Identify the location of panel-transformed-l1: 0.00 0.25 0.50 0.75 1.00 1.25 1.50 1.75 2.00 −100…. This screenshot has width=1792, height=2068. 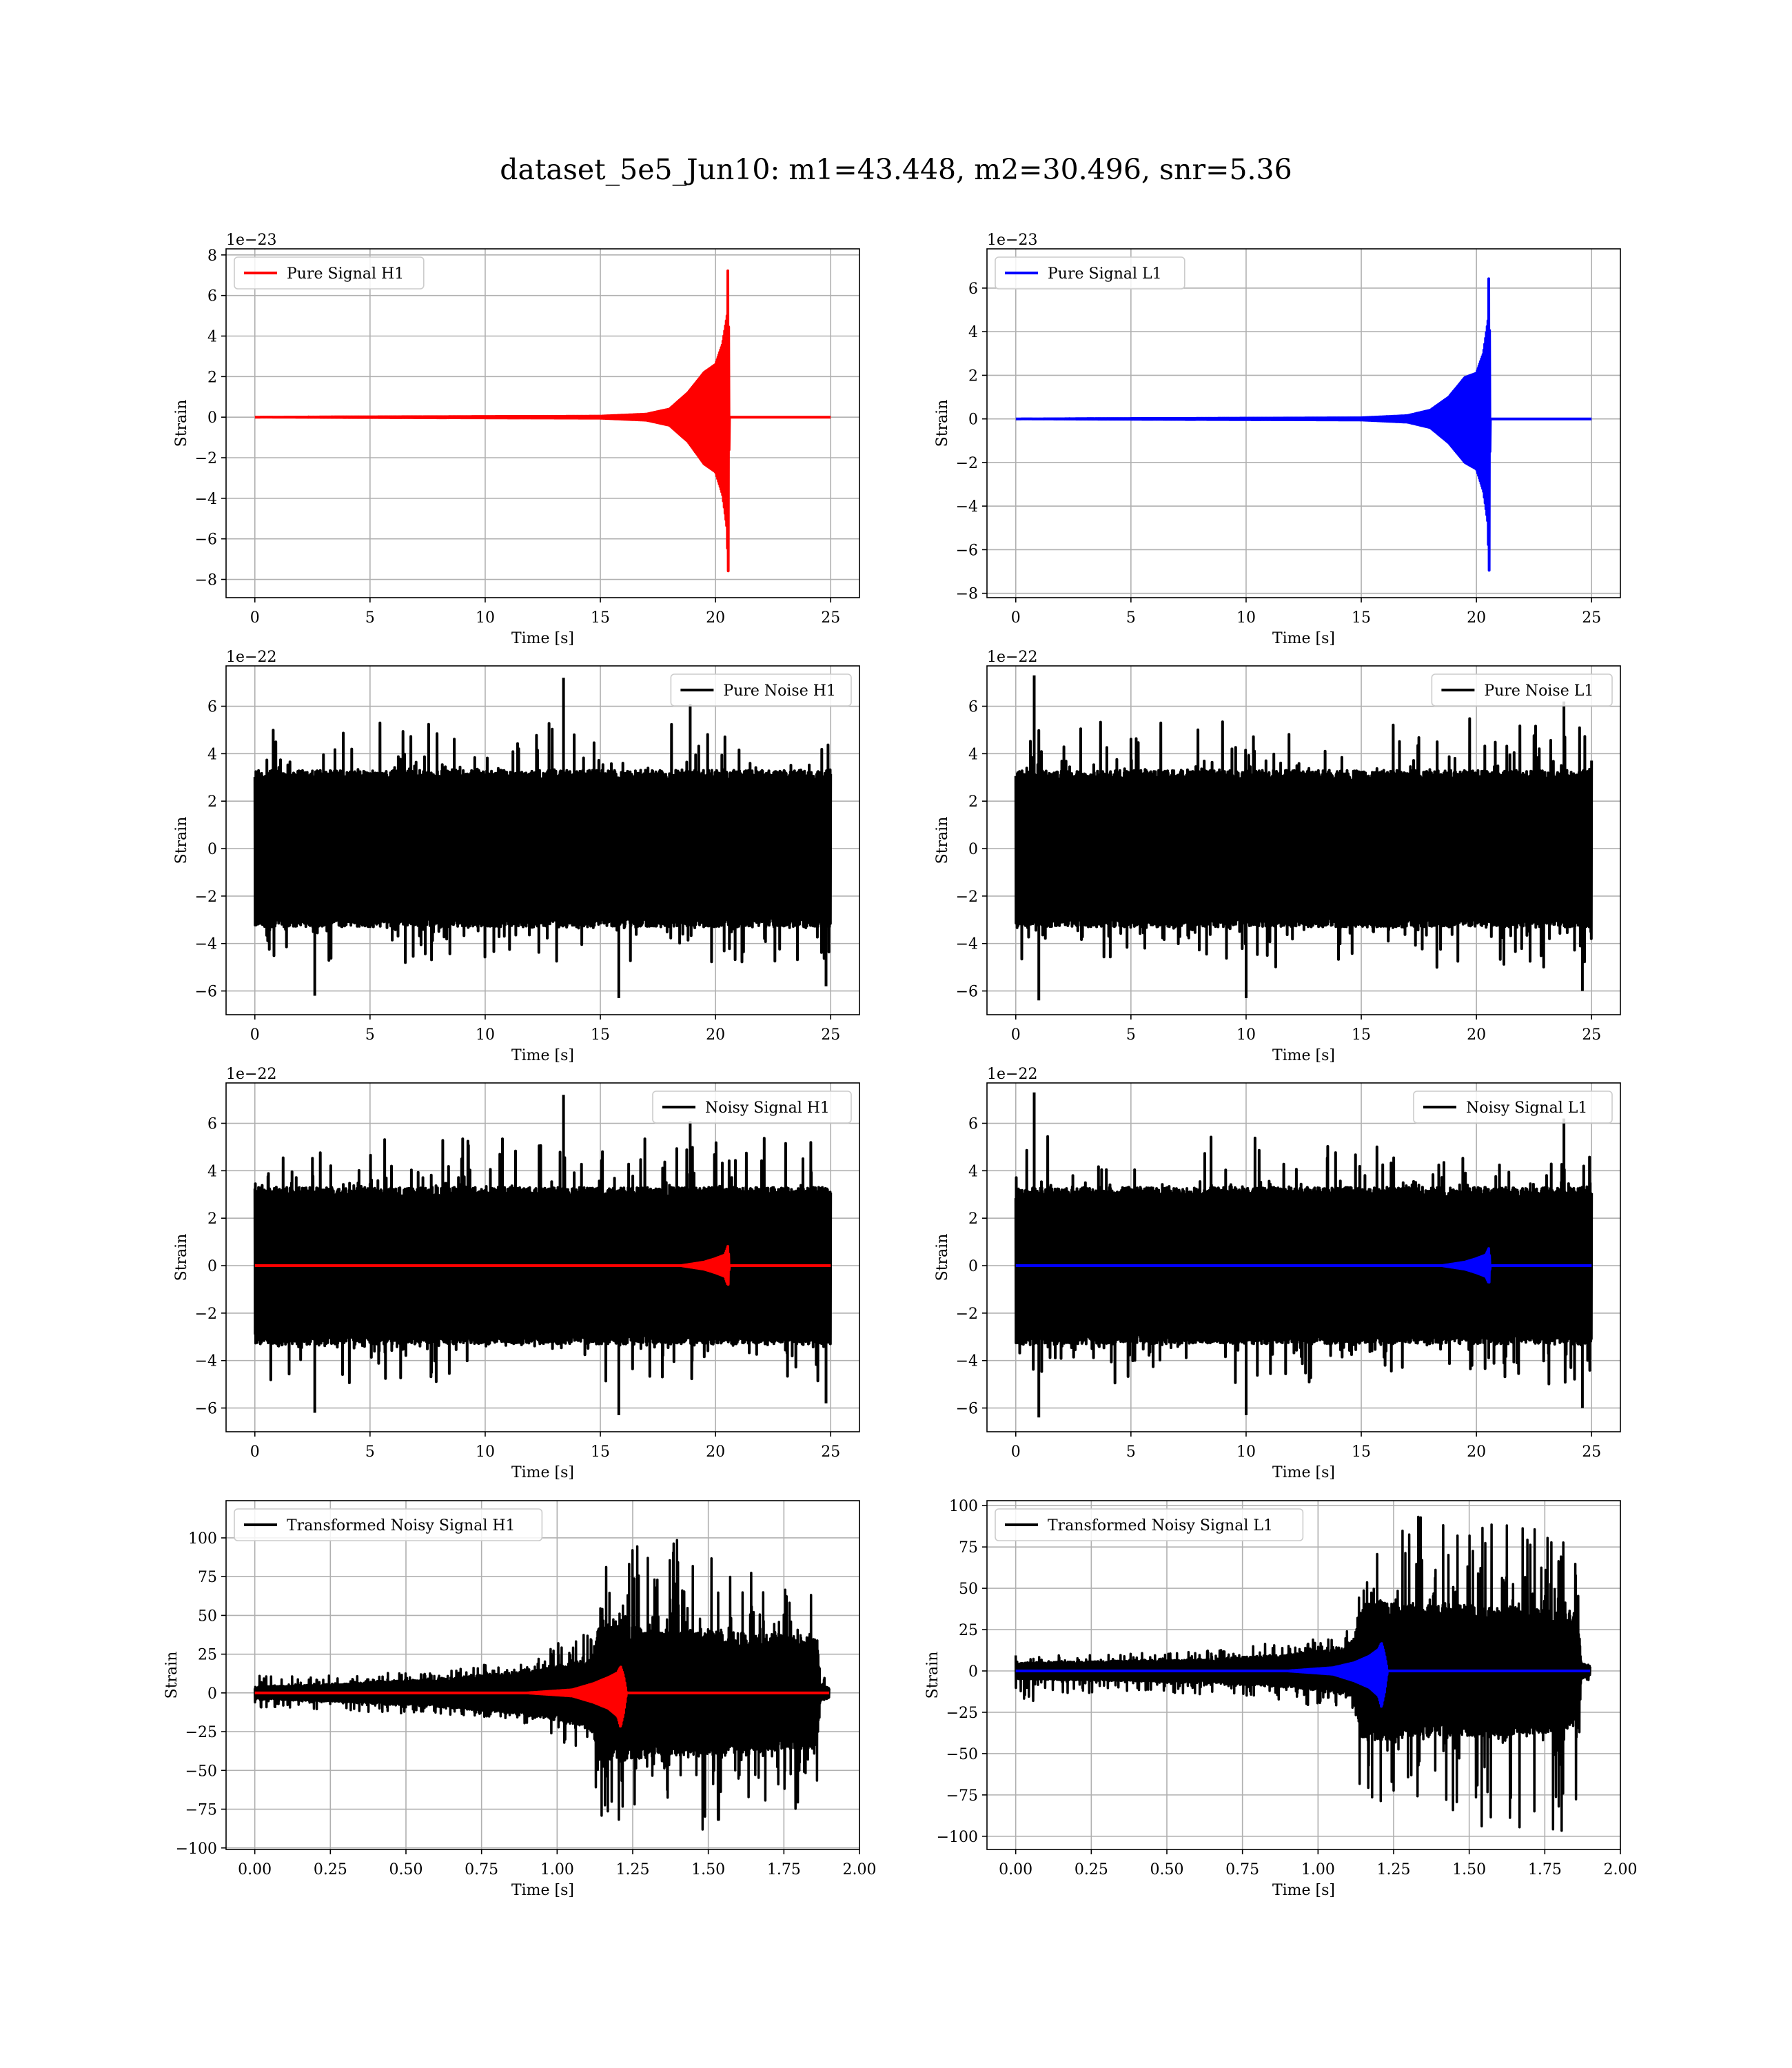
(1280, 1698).